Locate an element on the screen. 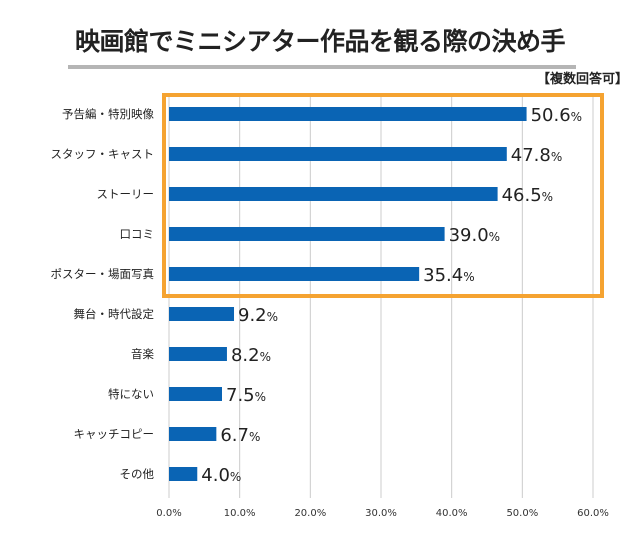 This screenshot has width=640, height=546. category-label: スタッフ・キャスト is located at coordinates (103, 154).